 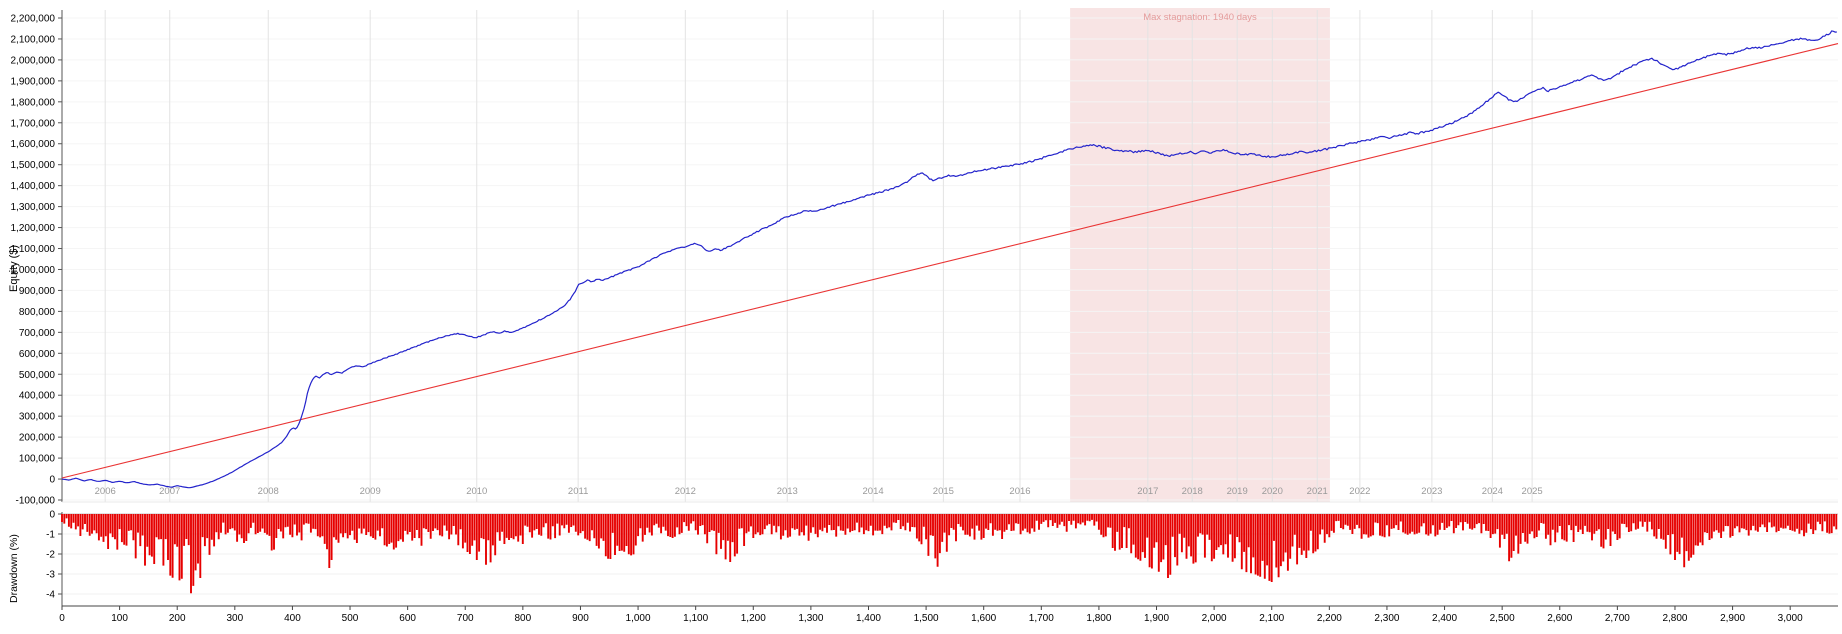 What do you see at coordinates (1502, 618) in the screenshot?
I see `x-tick-label: 2,500` at bounding box center [1502, 618].